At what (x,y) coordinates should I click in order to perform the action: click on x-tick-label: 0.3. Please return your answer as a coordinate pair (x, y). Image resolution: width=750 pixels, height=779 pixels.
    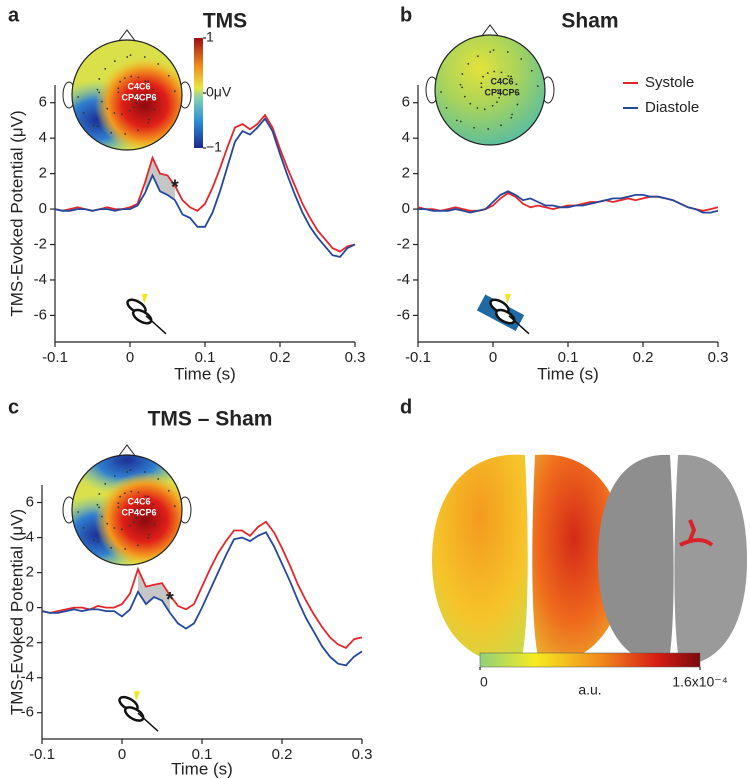
    Looking at the image, I should click on (362, 754).